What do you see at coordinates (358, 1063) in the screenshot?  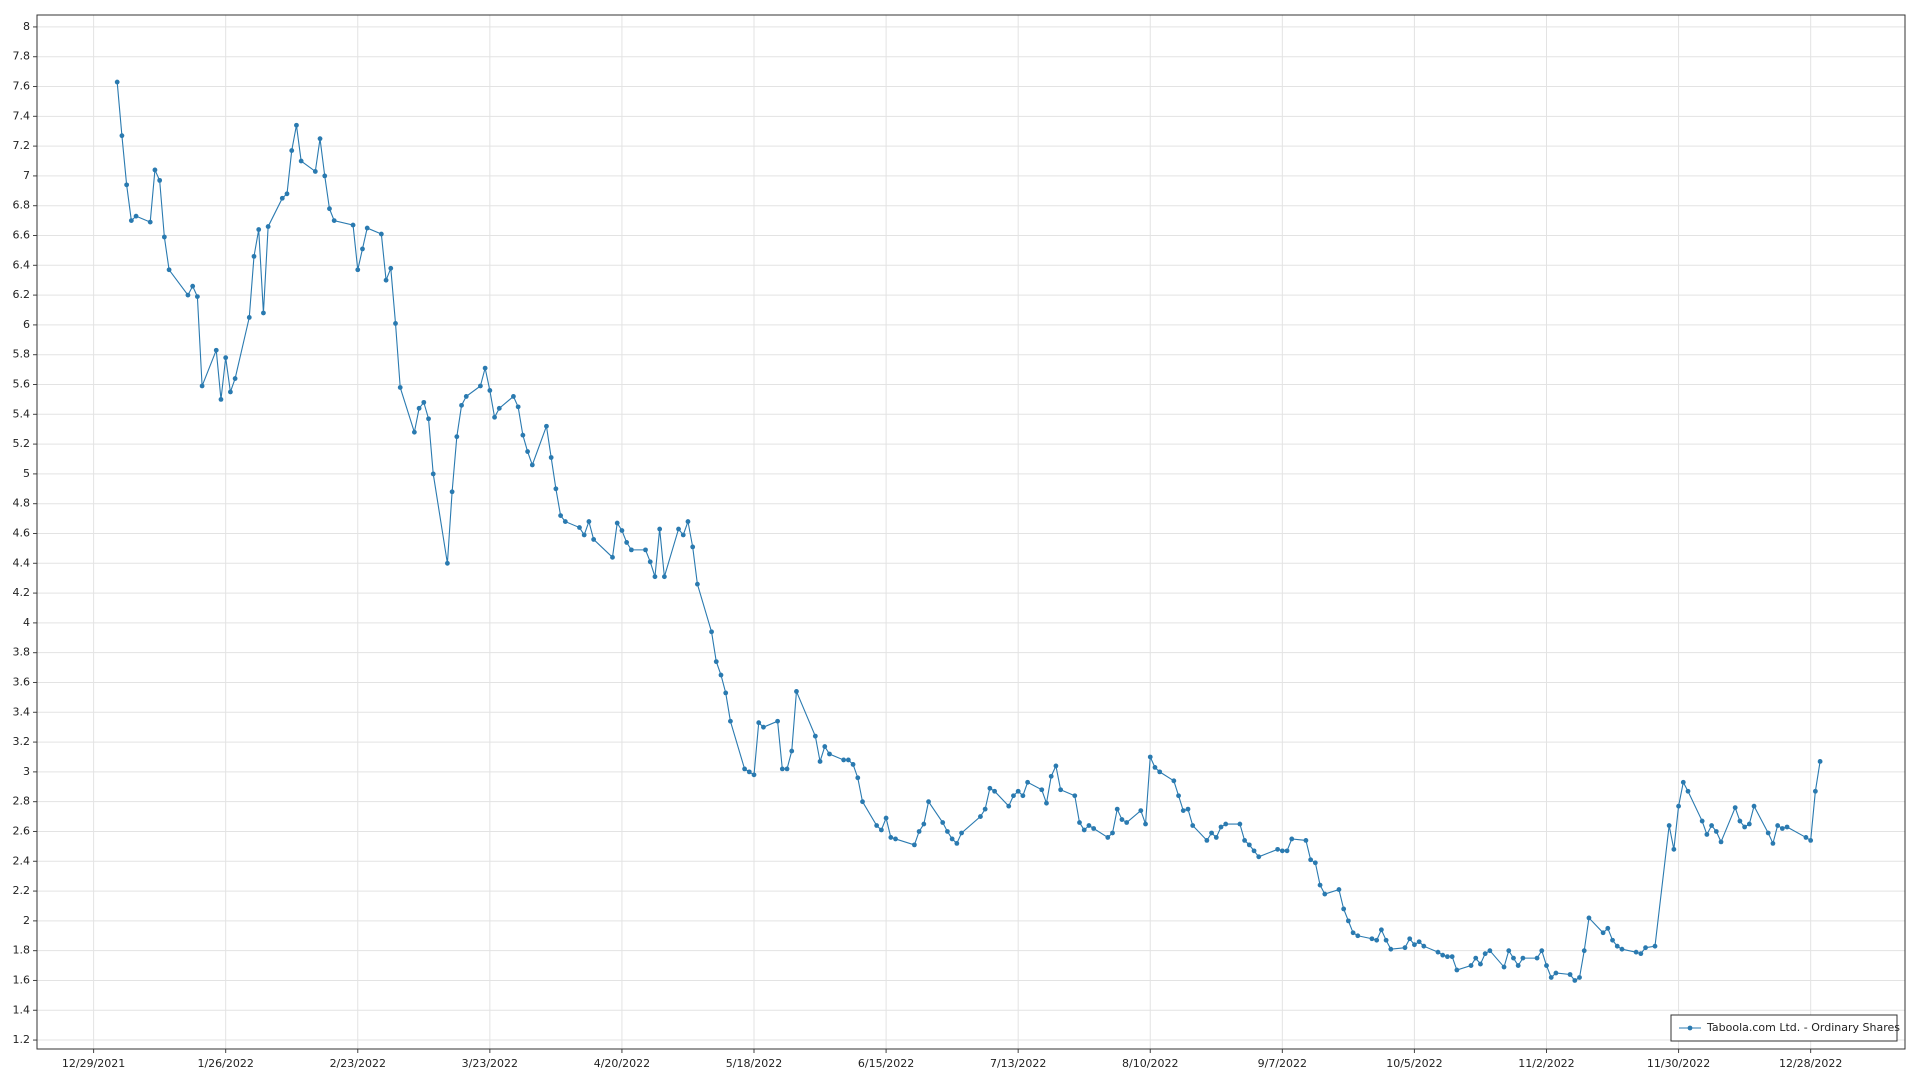 I see `x-tick-label: 2/23/2022` at bounding box center [358, 1063].